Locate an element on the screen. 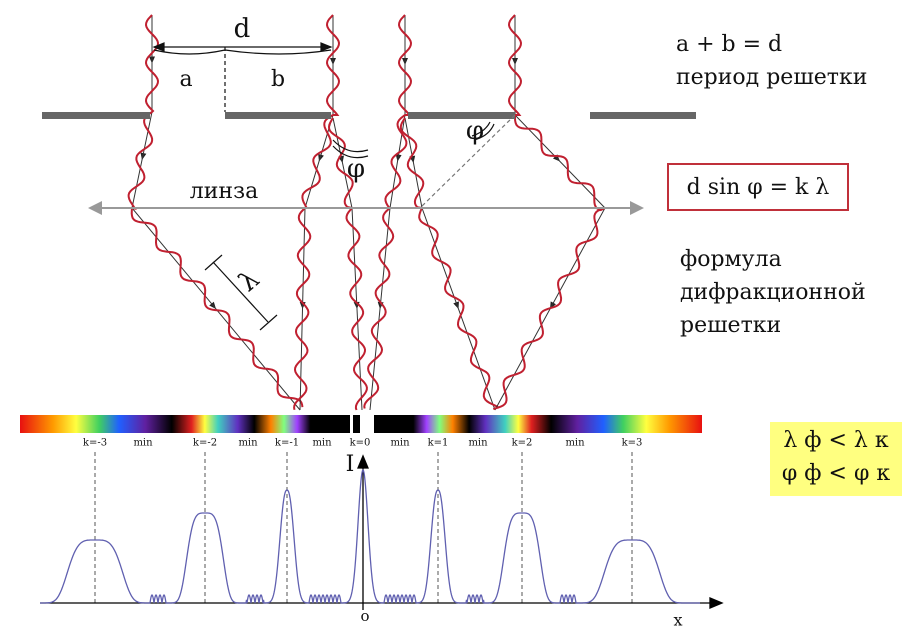 This screenshot has height=627, width=918. ray-arrow is located at coordinates (398, 158).